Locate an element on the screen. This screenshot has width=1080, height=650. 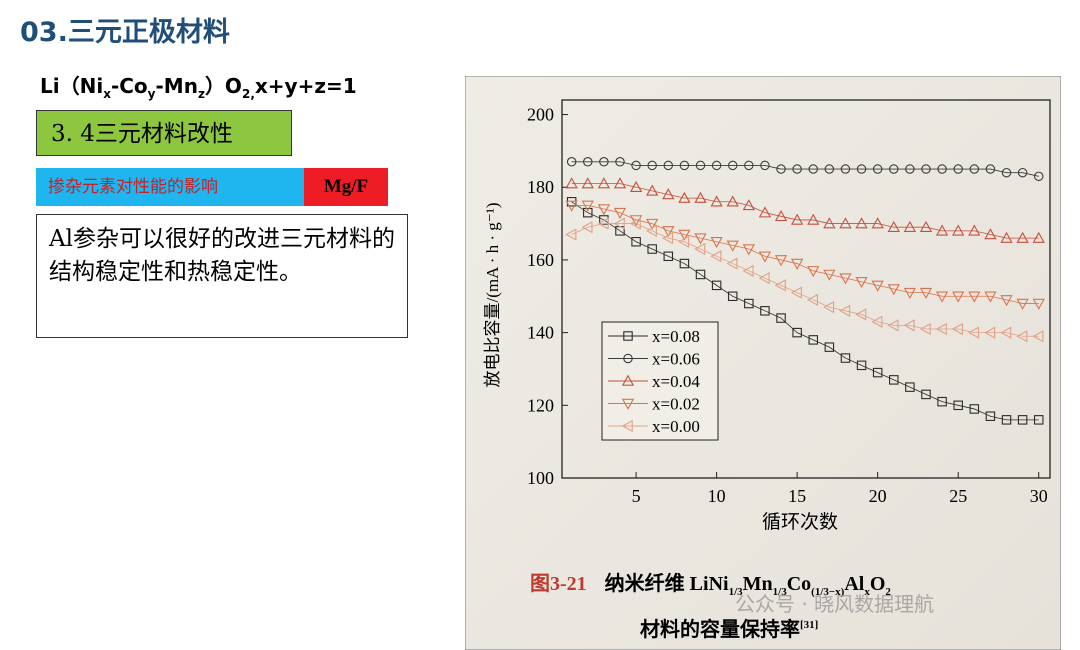
caption-sup: [31] is located at coordinates (809, 625).